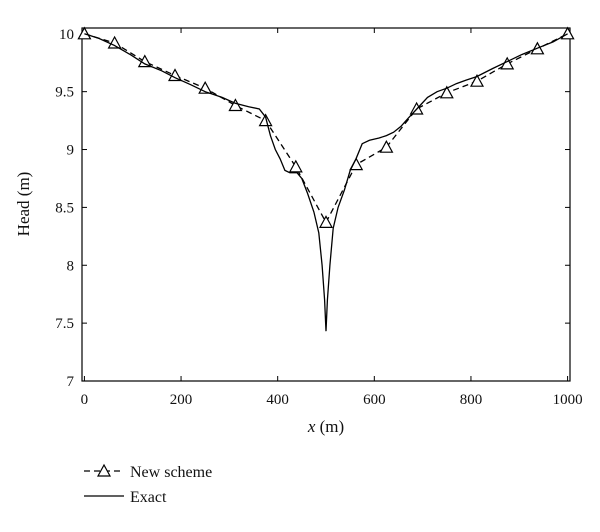  What do you see at coordinates (23, 204) in the screenshot?
I see `y-axis-label: Head (m)` at bounding box center [23, 204].